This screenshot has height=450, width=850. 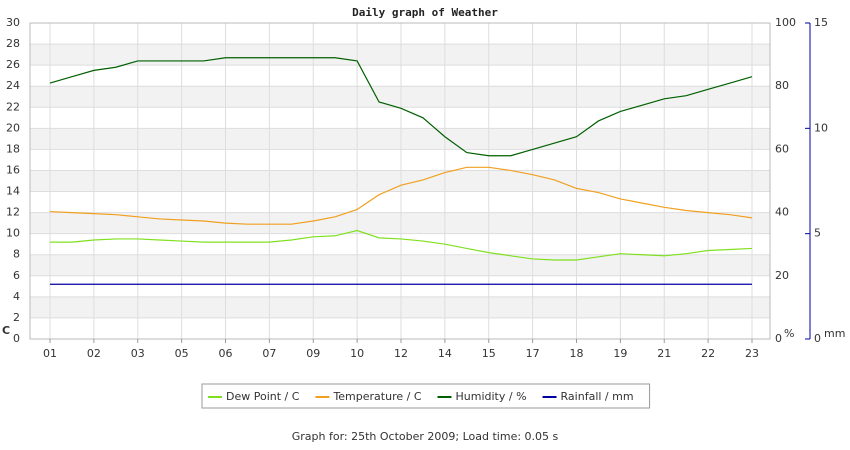 I want to click on x-tick-label: 23, so click(x=752, y=353).